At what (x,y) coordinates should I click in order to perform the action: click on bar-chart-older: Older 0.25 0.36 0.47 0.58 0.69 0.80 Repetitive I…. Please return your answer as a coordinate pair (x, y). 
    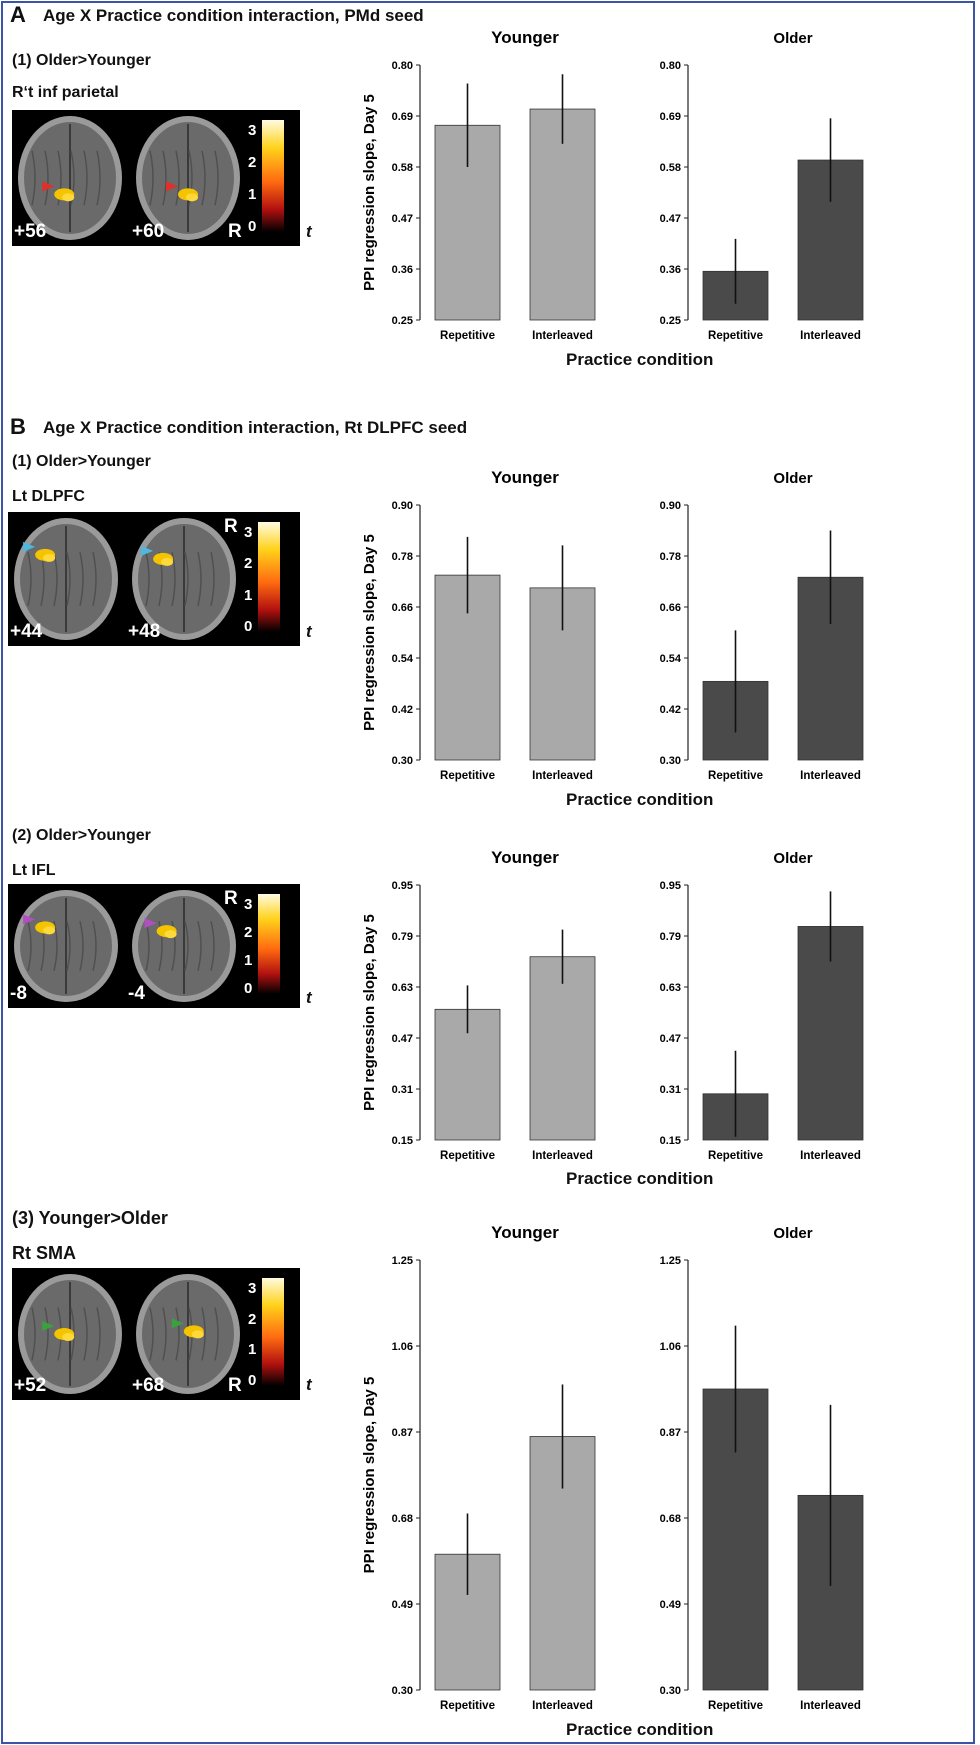
    Looking at the image, I should click on (762, 186).